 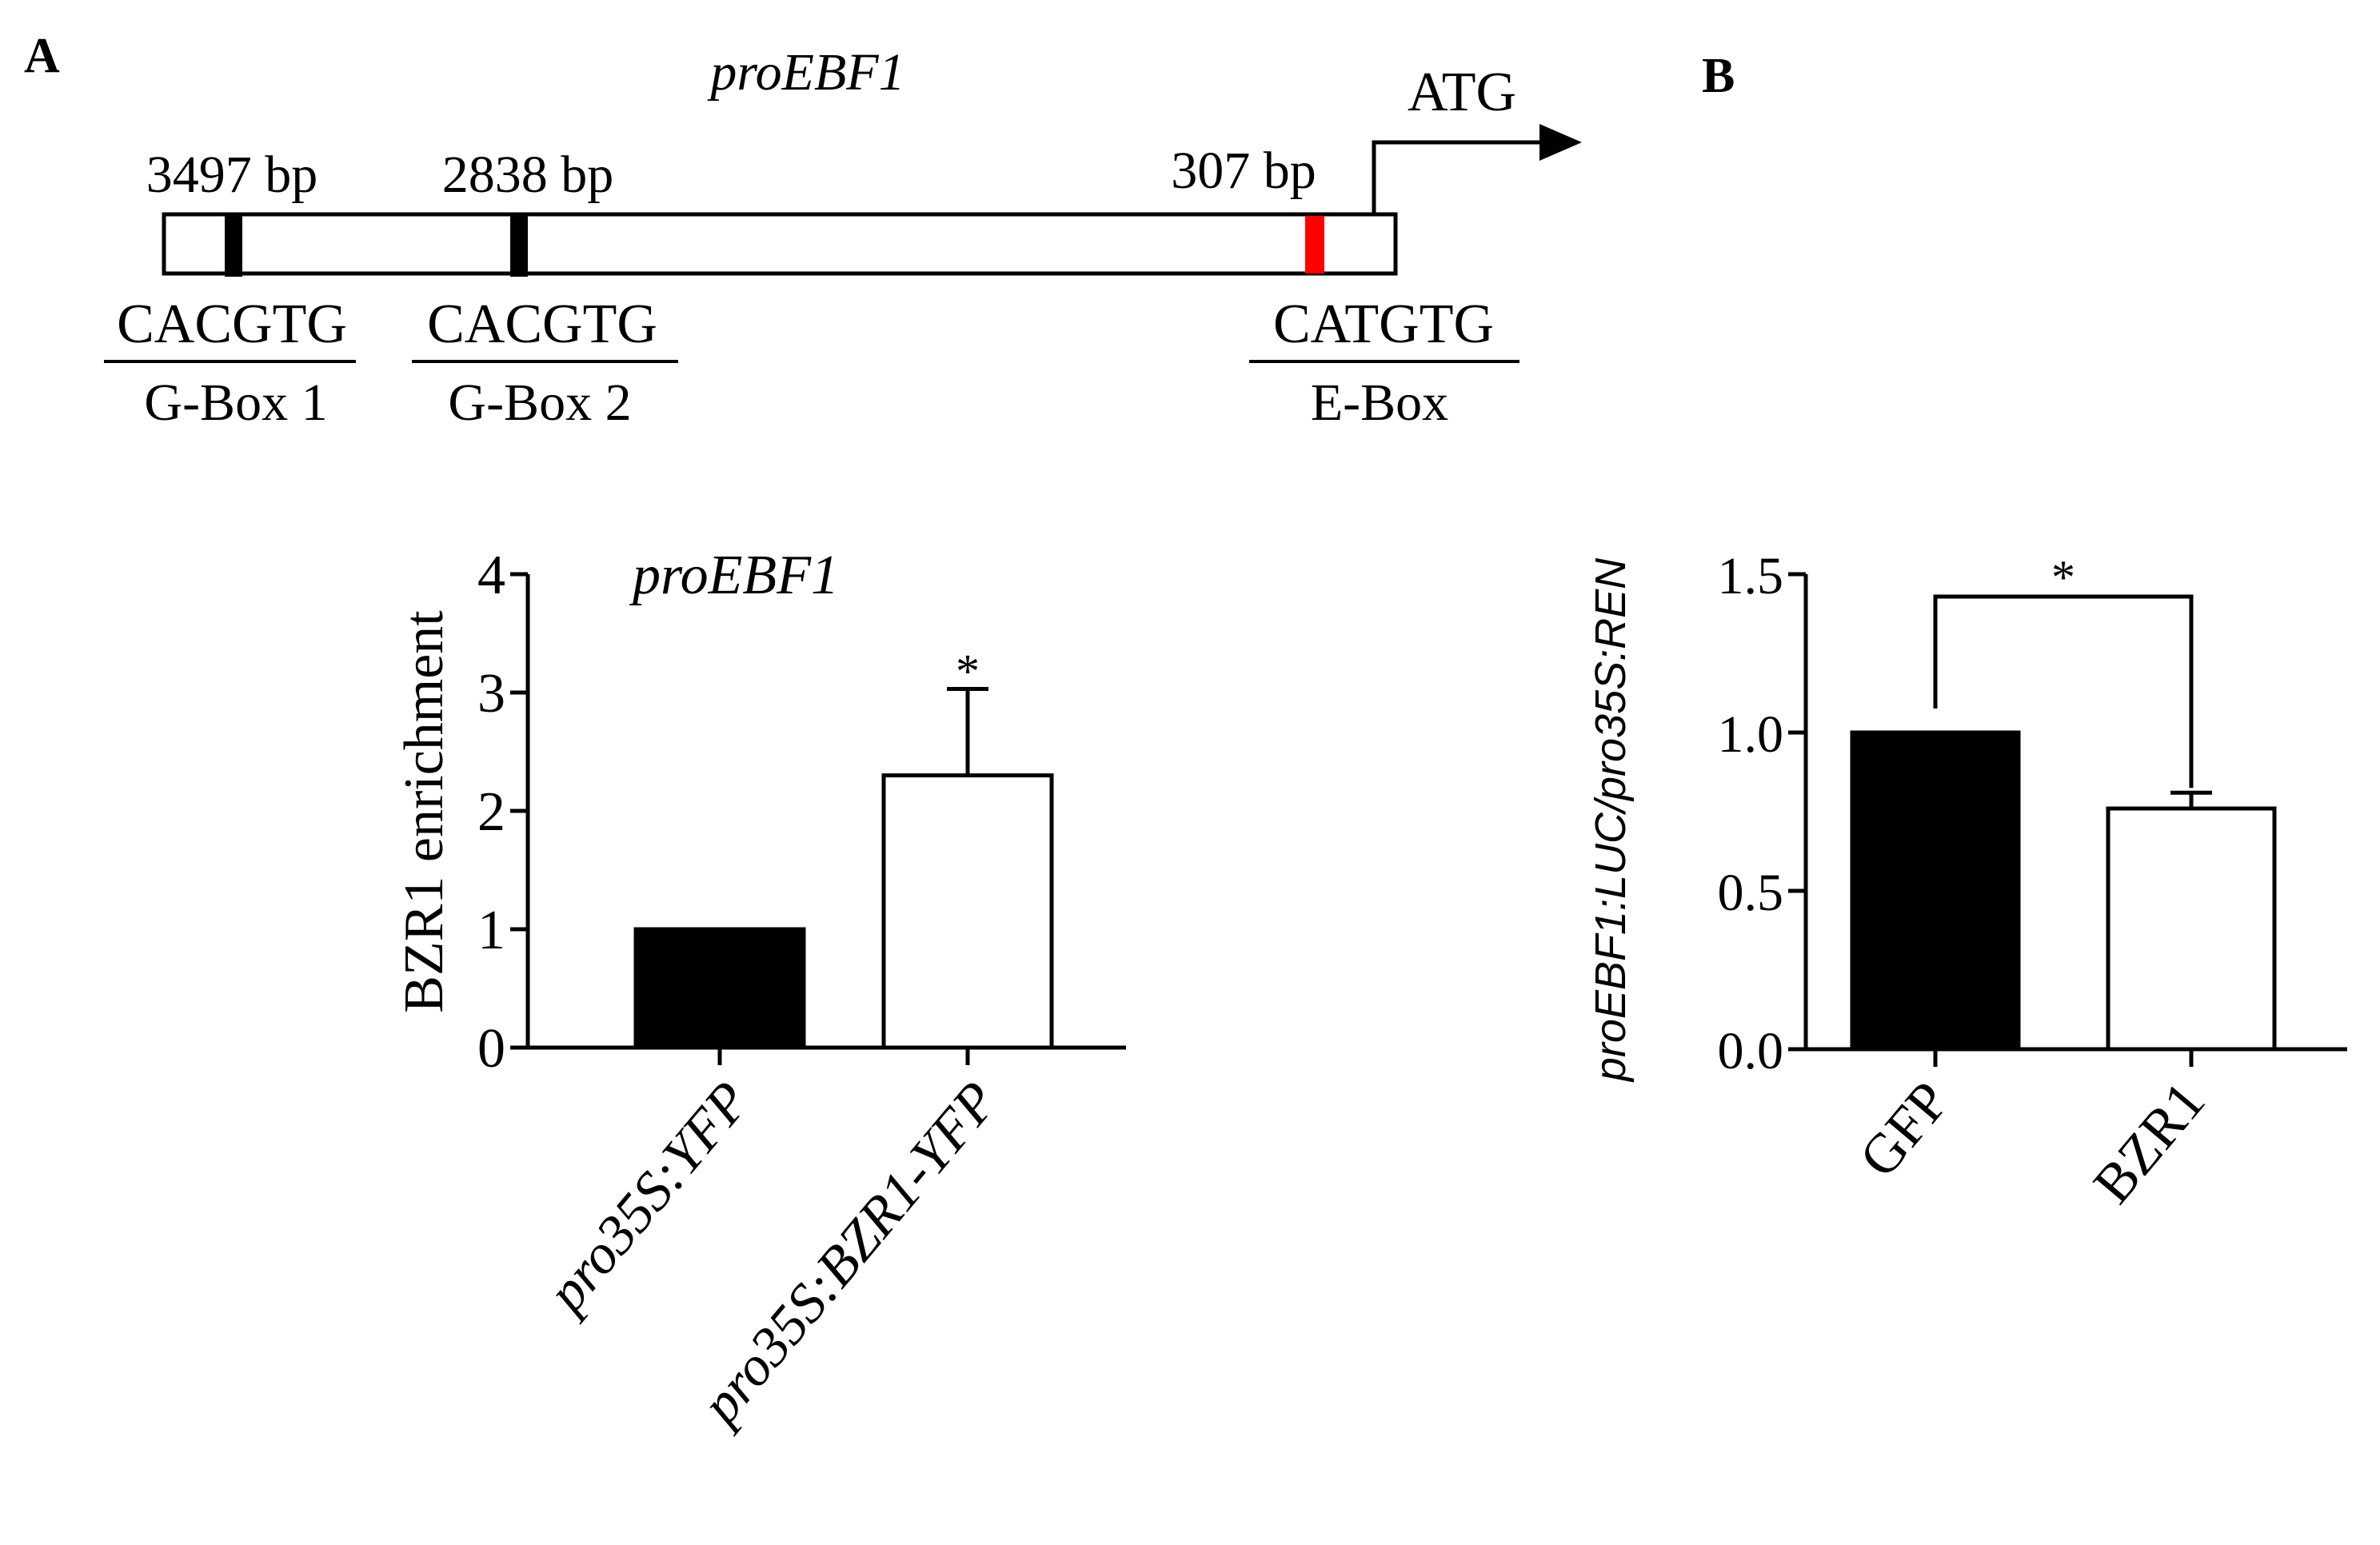 I want to click on g-box-2-marker, so click(x=519, y=245).